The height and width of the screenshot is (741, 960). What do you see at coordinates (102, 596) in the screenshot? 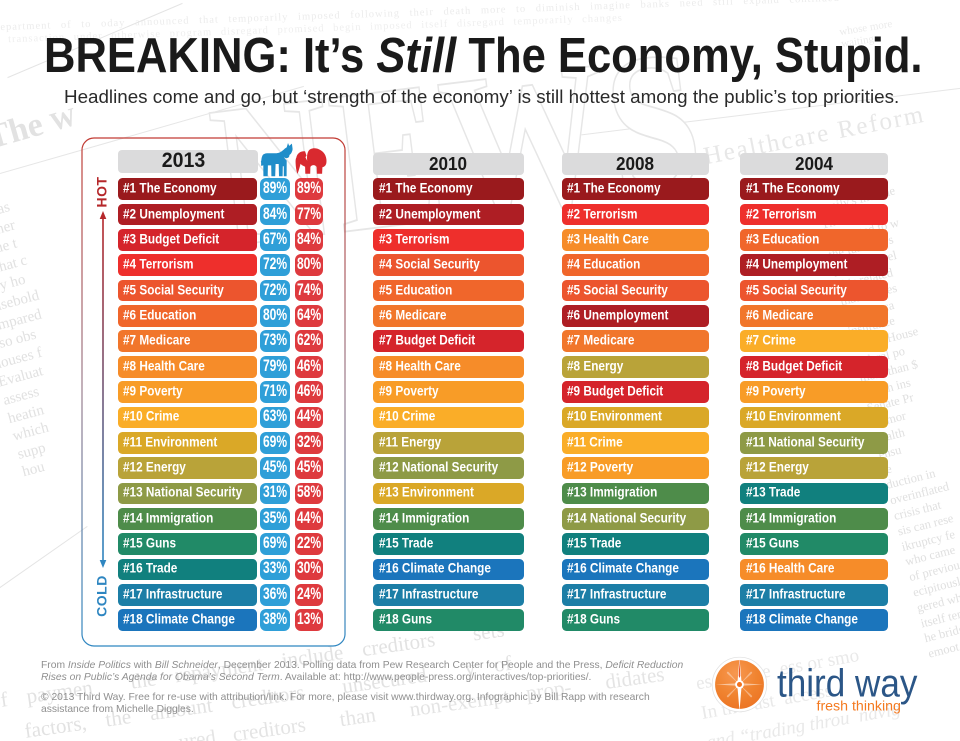
I see `svg-text: COLD` at bounding box center [102, 596].